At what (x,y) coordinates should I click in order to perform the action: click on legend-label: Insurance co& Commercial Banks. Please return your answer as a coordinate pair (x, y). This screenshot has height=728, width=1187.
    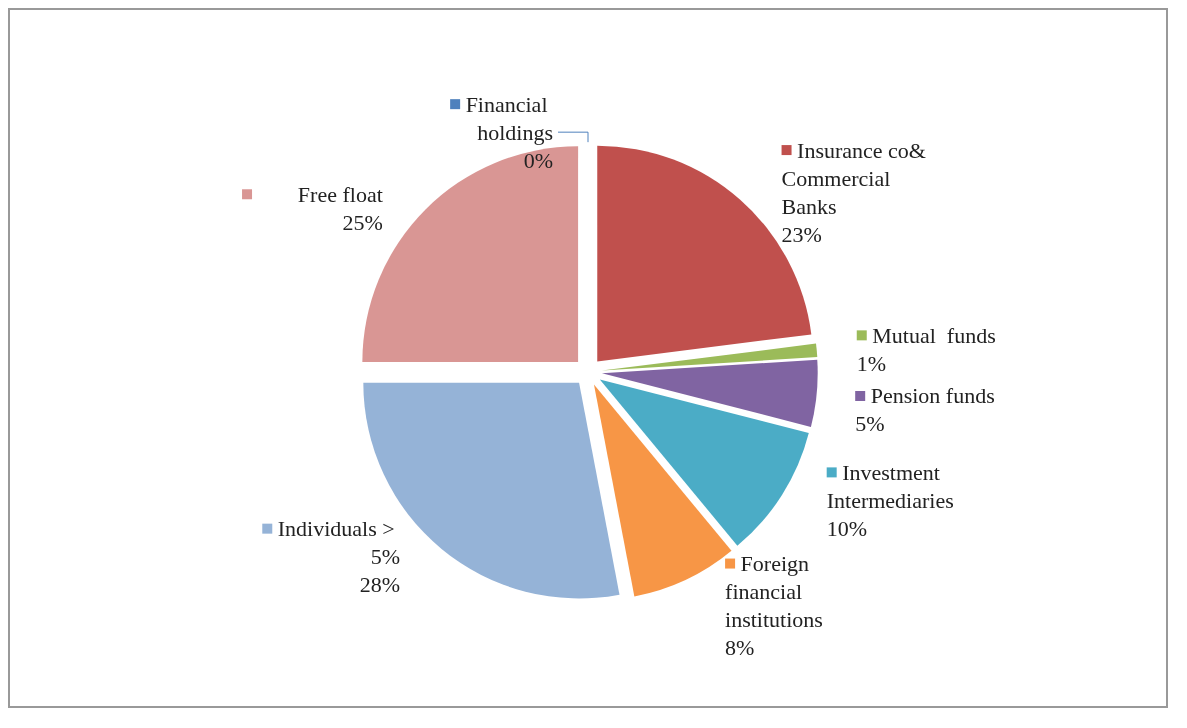
    Looking at the image, I should click on (856, 178).